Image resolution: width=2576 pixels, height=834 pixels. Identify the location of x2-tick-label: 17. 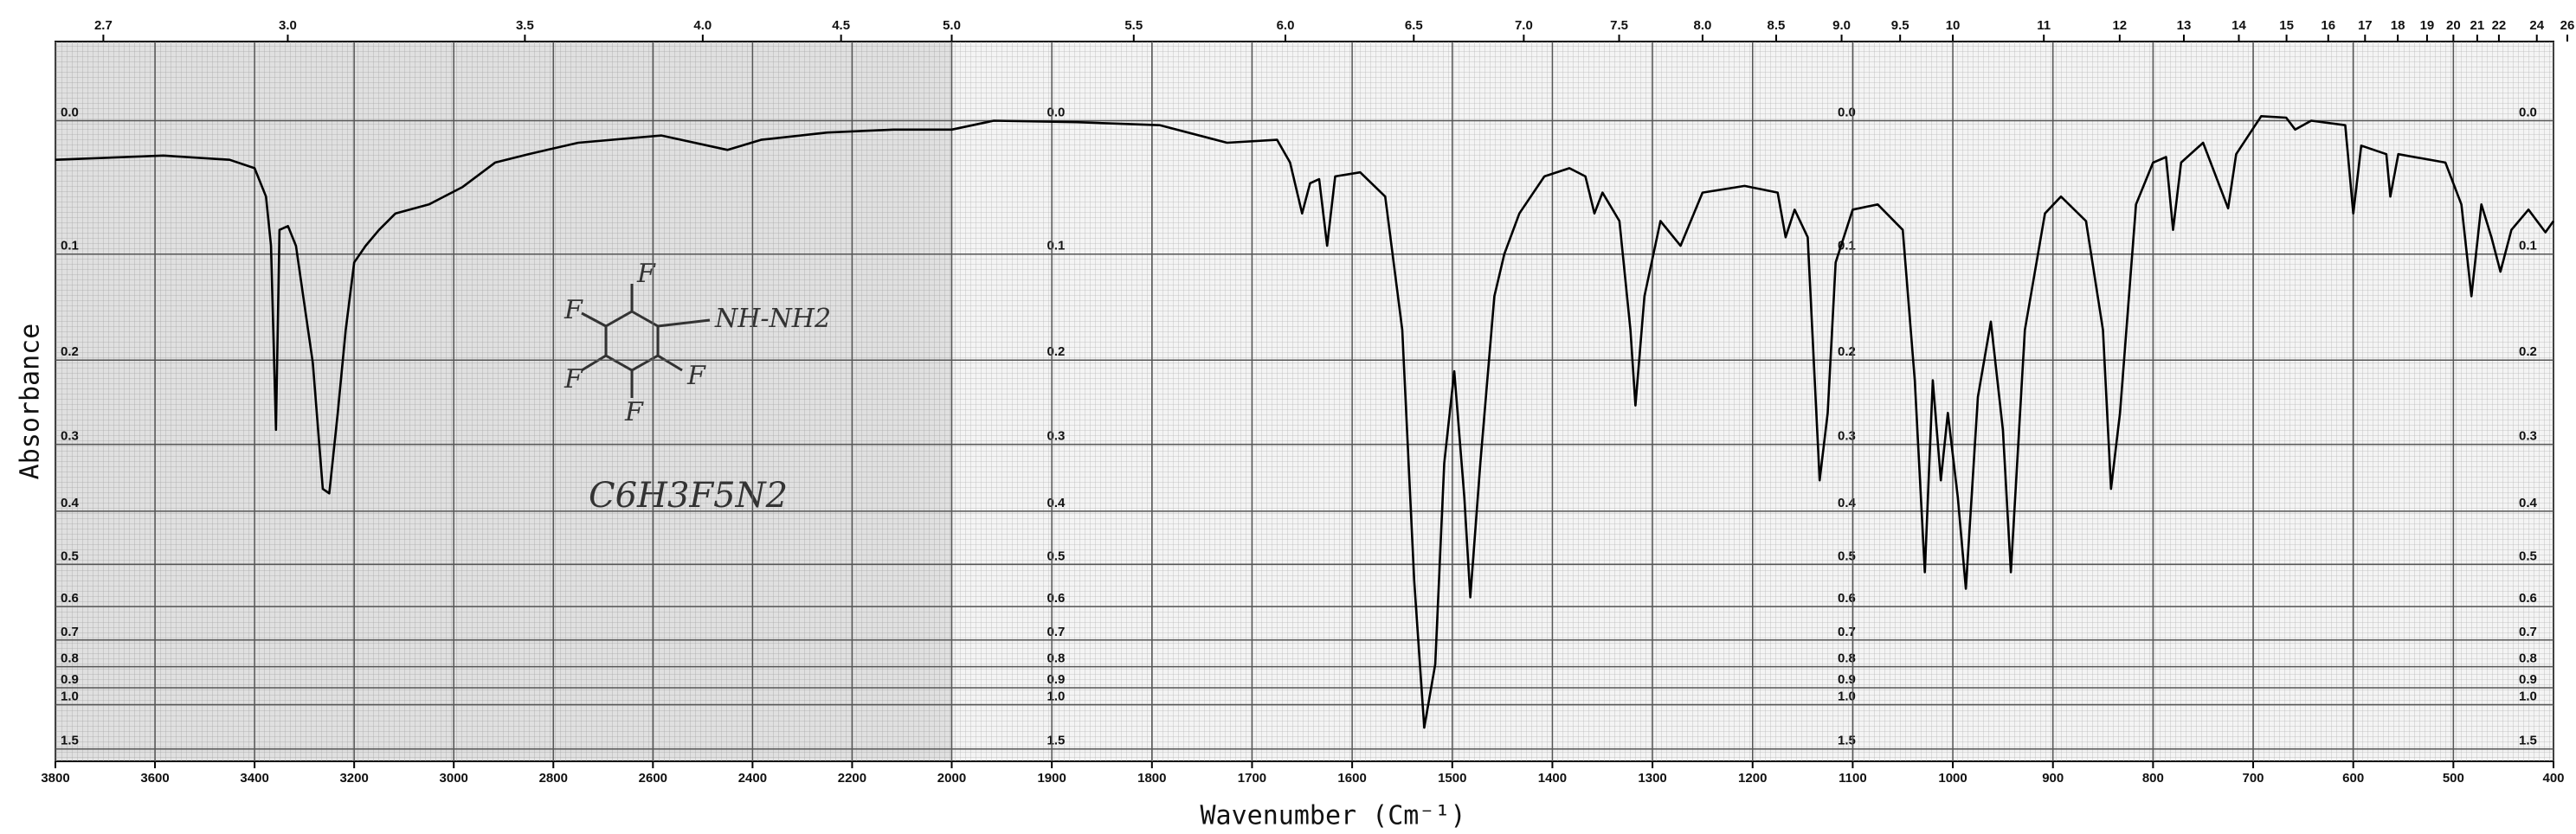
(2365, 25).